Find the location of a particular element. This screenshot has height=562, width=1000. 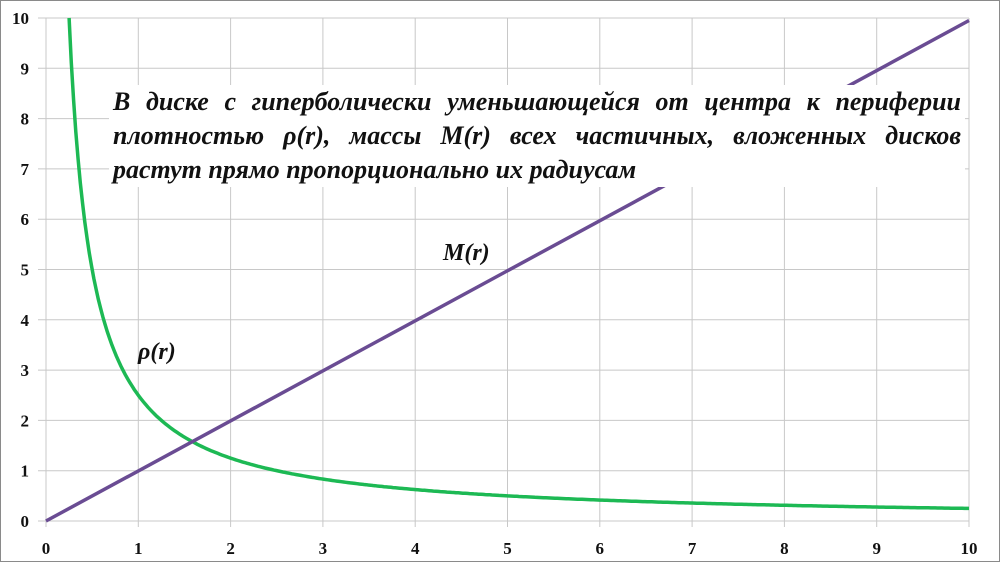

x-tick-label: 3 is located at coordinates (323, 548).